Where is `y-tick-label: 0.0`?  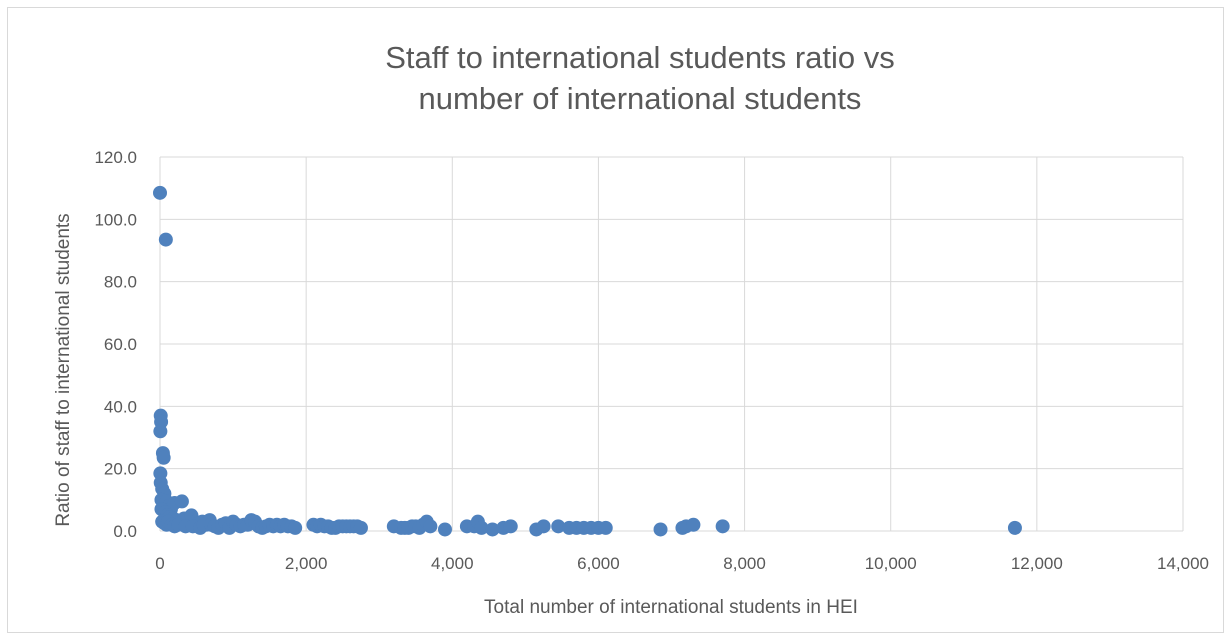
y-tick-label: 0.0 is located at coordinates (125, 531).